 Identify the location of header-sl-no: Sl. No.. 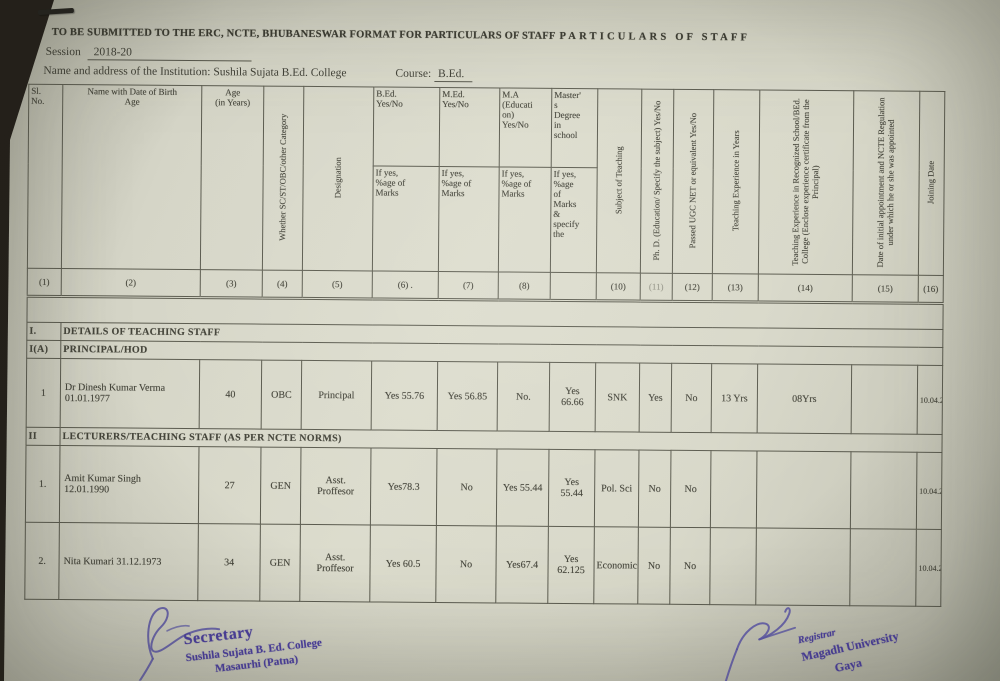
(45, 176).